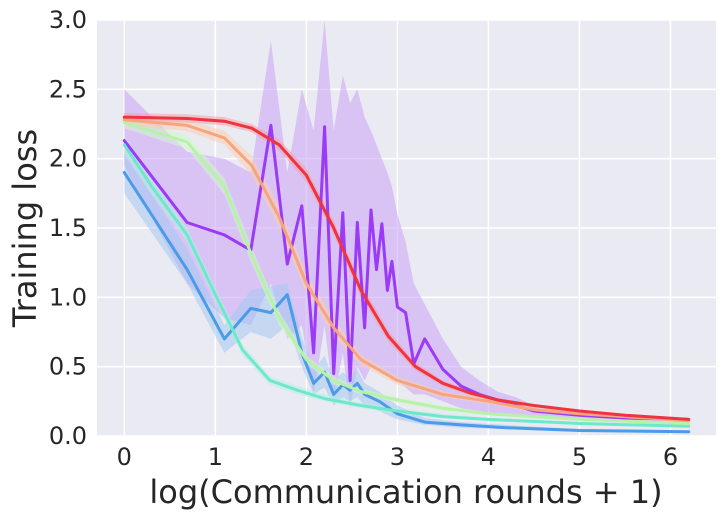  Describe the element at coordinates (68, 436) in the screenshot. I see `y-tick-label: 0.0` at that location.